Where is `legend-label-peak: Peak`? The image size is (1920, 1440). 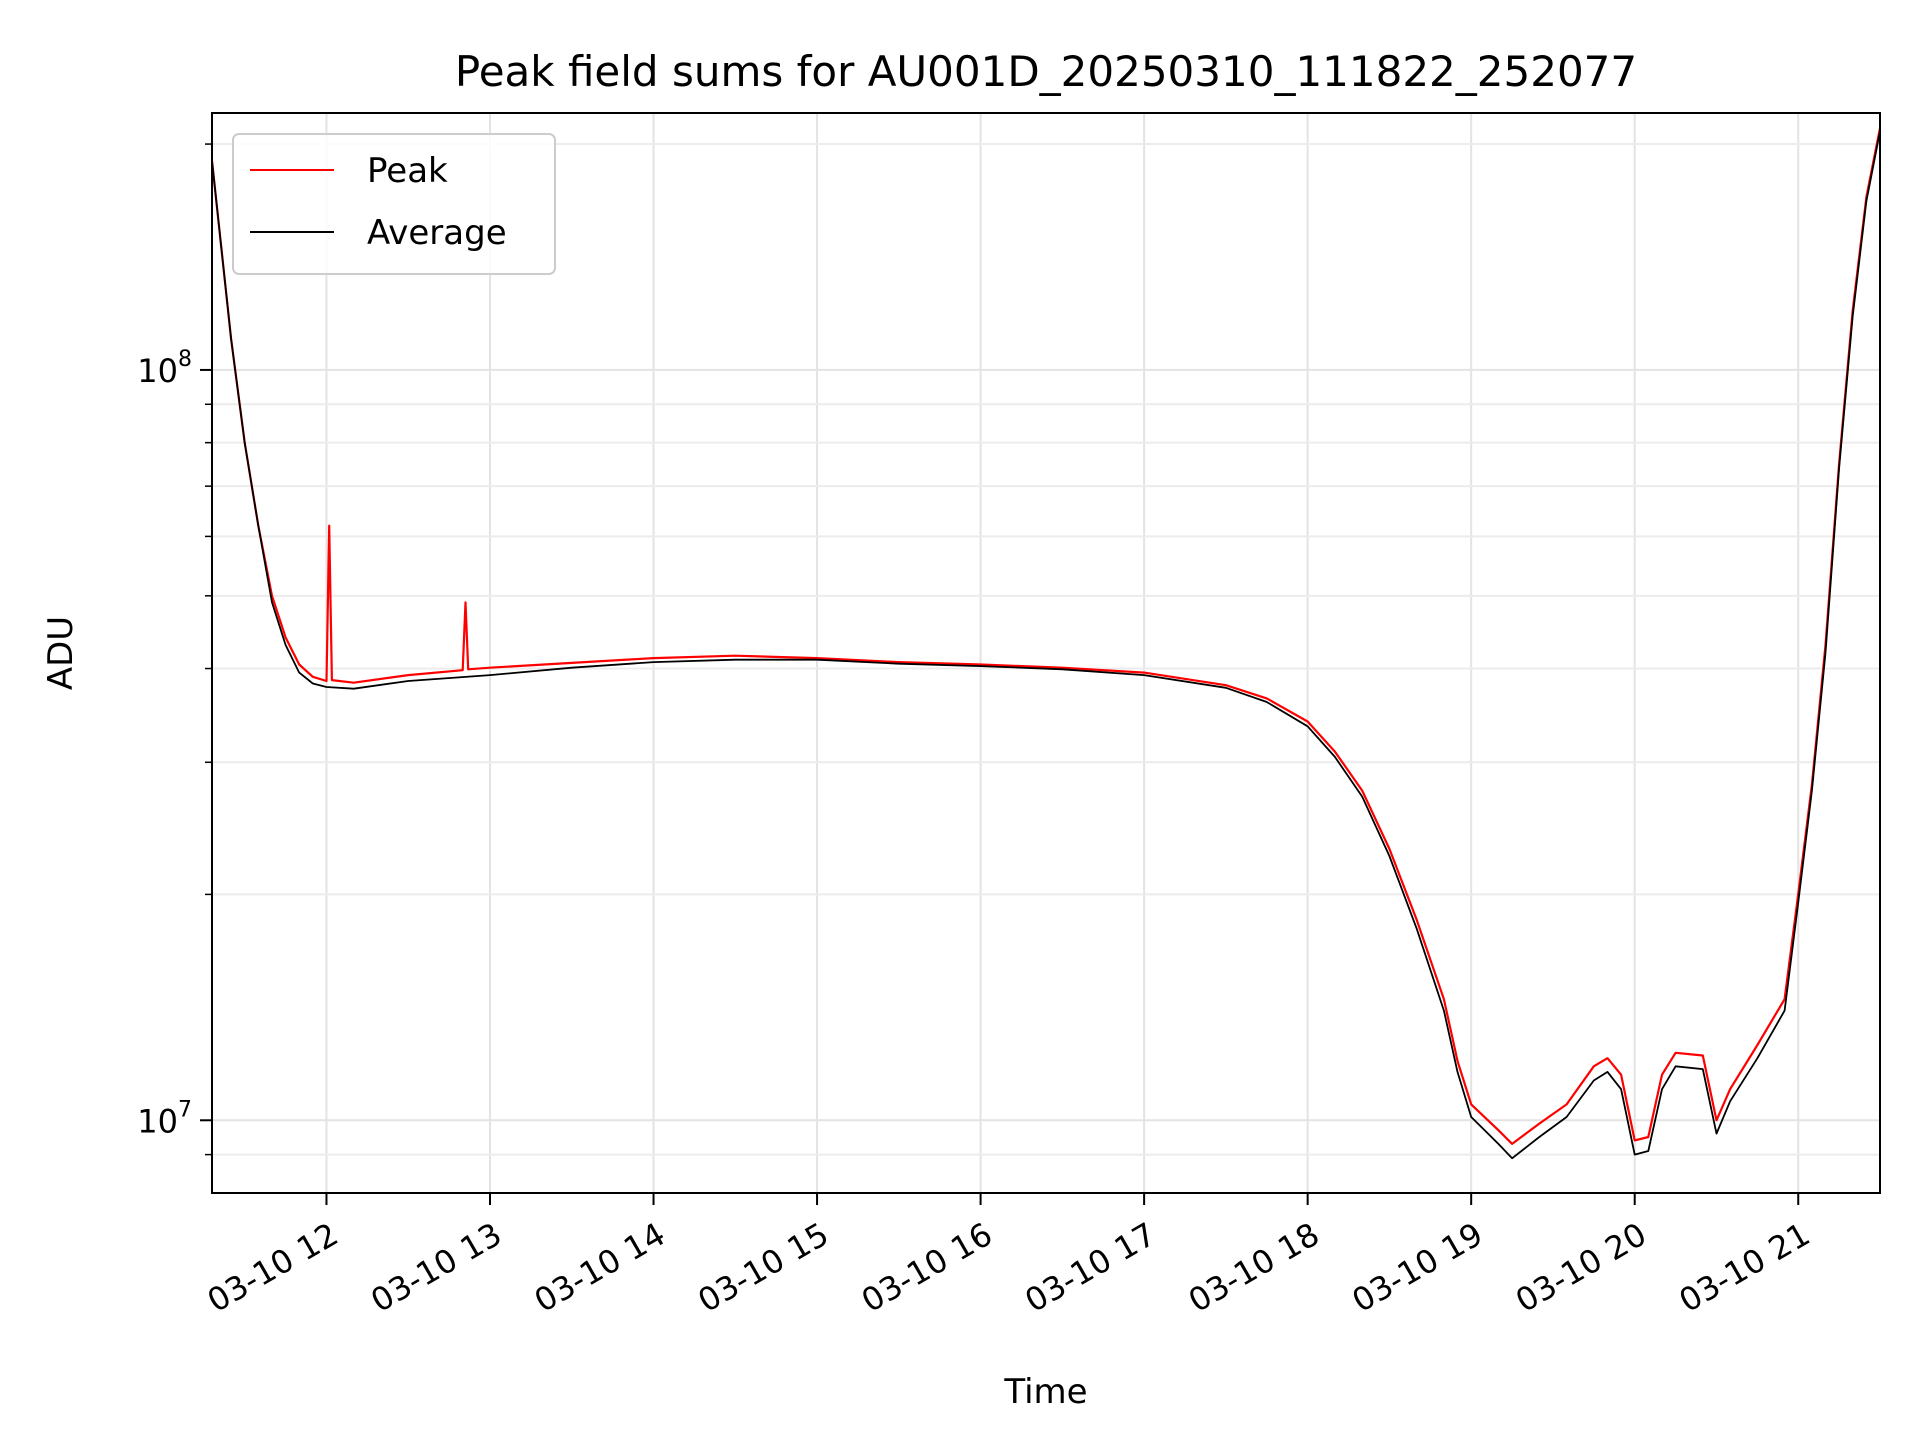 legend-label-peak: Peak is located at coordinates (407, 171).